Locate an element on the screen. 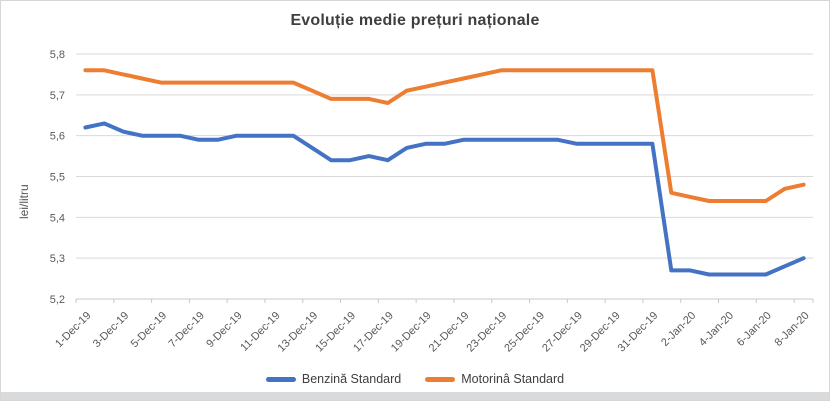 This screenshot has width=830, height=401. x-tick-label: 29-Dec-19 is located at coordinates (600, 332).